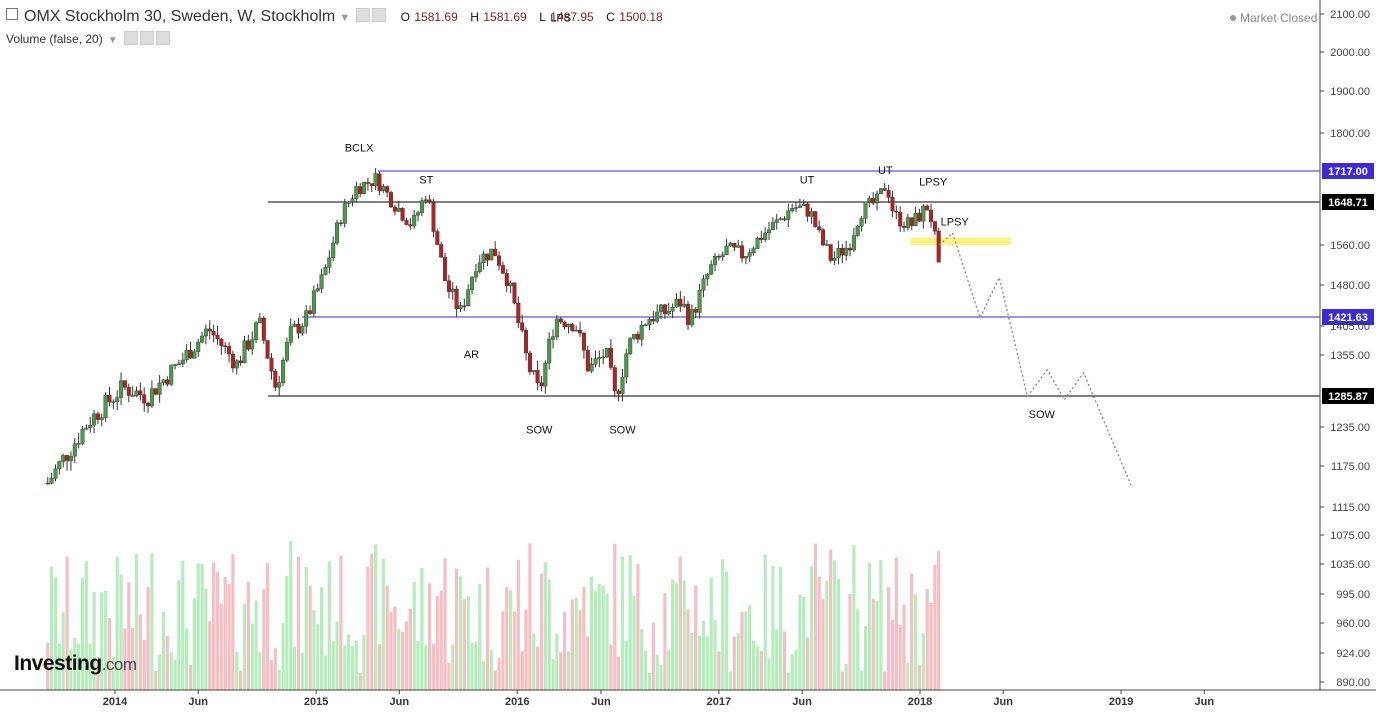 This screenshot has height=713, width=1376. Describe the element at coordinates (12, 14) in the screenshot. I see `collapse-icon` at that location.